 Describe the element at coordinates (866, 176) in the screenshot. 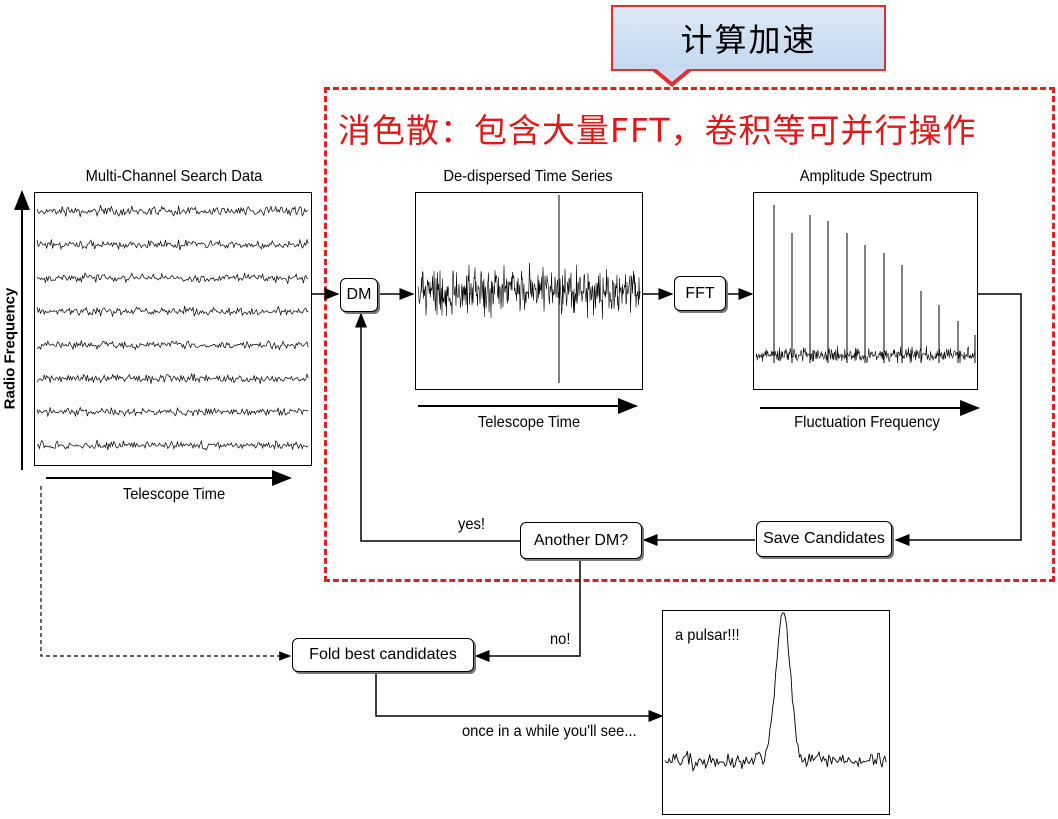

I see `spectrum-title: Amplitude Spectrum` at that location.